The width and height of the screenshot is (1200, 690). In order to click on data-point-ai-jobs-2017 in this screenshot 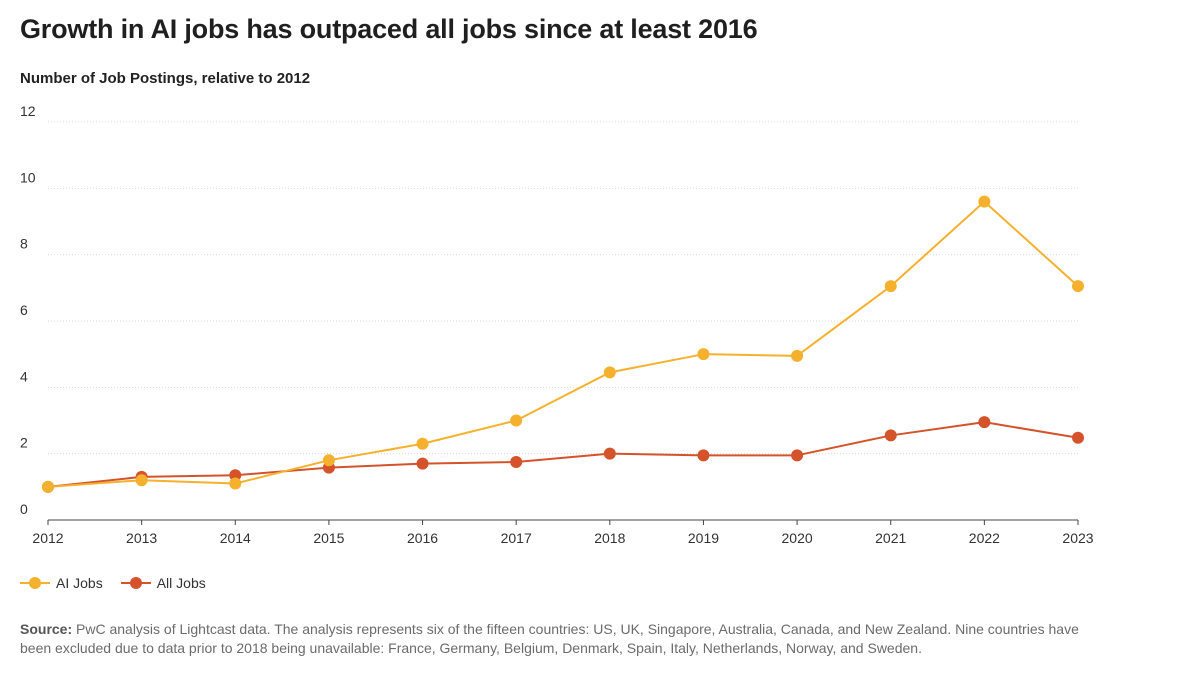, I will do `click(516, 420)`.